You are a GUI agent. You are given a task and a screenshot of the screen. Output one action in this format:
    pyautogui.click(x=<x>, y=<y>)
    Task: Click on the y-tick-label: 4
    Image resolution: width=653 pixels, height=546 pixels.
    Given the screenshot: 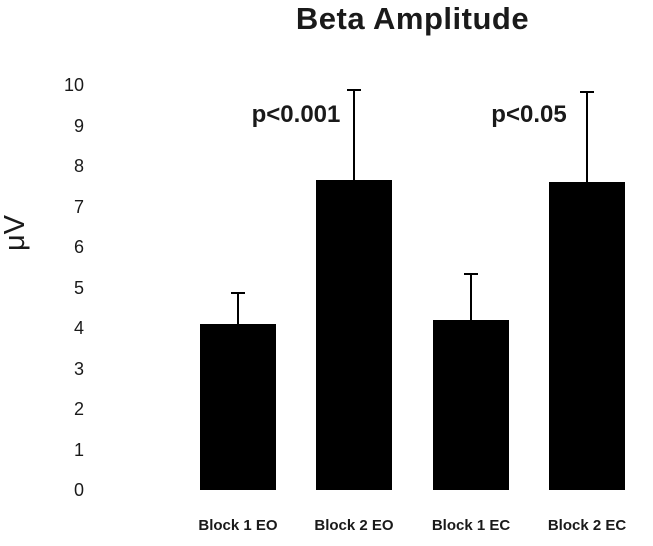 What is the action you would take?
    pyautogui.click(x=78, y=328)
    